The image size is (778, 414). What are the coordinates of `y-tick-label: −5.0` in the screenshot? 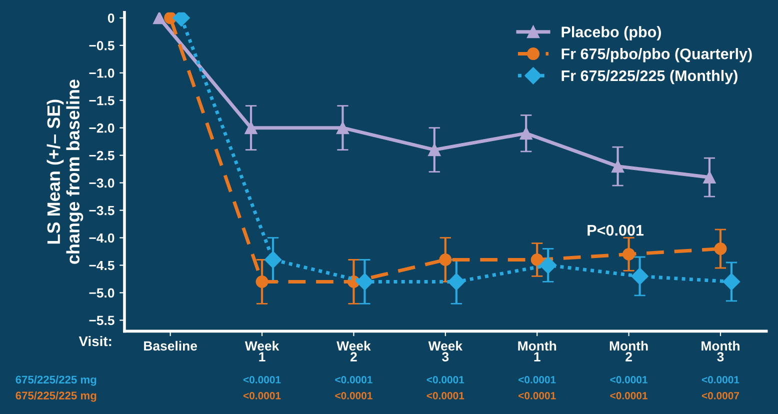 It's located at (101, 293).